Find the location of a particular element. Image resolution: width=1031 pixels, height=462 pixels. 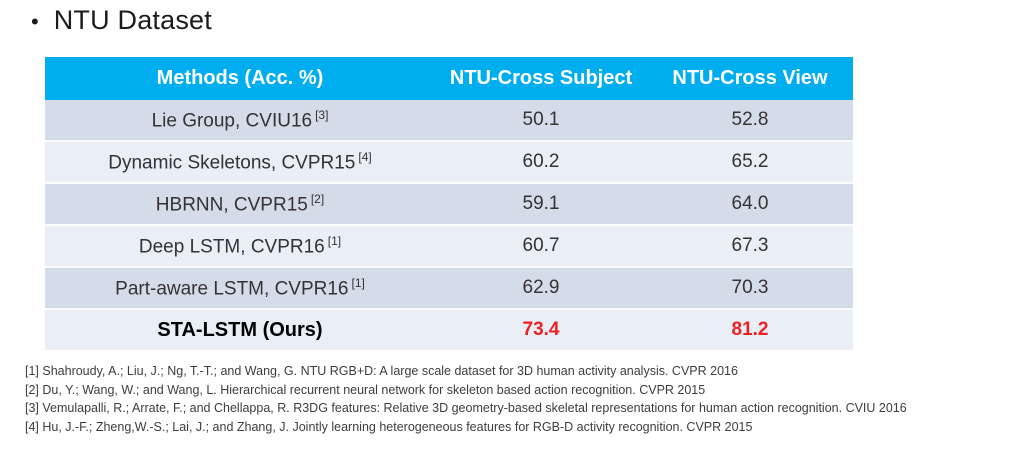

method-name: STA-LSTM (Ours) is located at coordinates (240, 329).